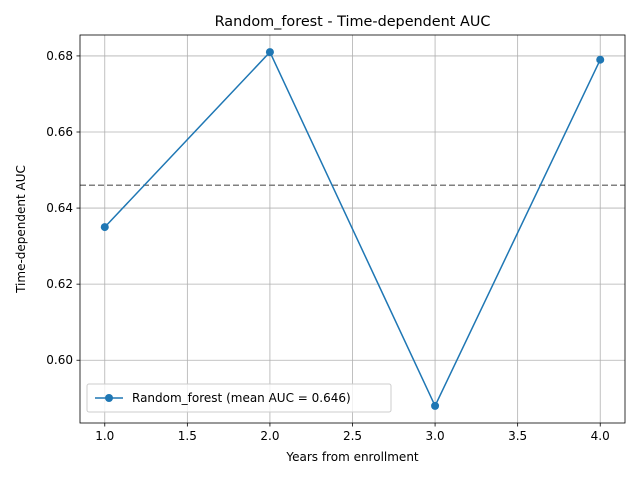  What do you see at coordinates (435, 436) in the screenshot?
I see `x-tick-label: 3.0` at bounding box center [435, 436].